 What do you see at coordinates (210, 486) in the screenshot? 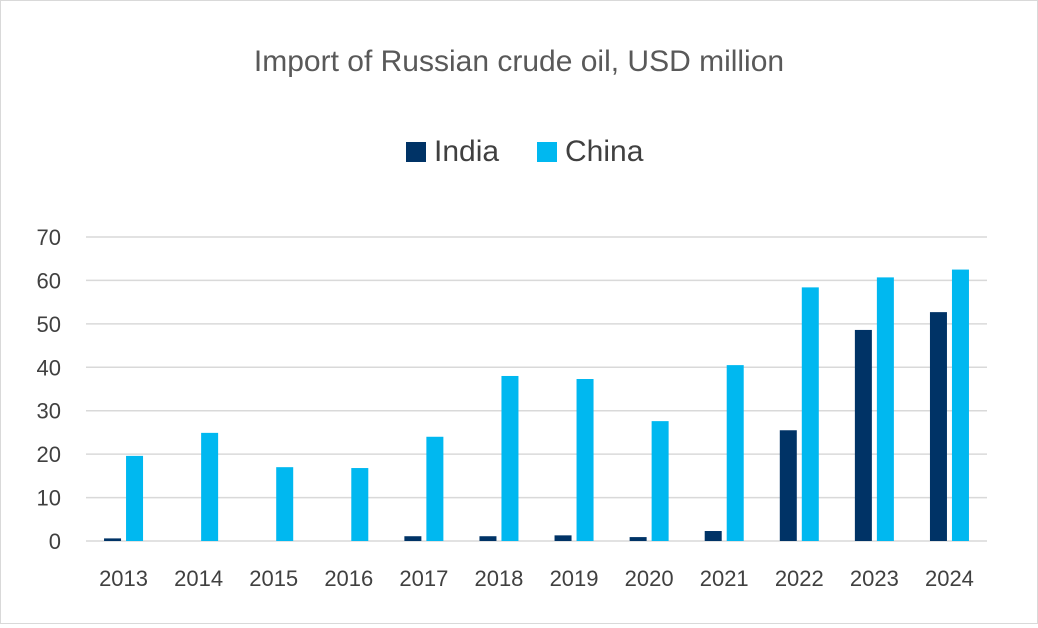
I see `bar-china-2014` at bounding box center [210, 486].